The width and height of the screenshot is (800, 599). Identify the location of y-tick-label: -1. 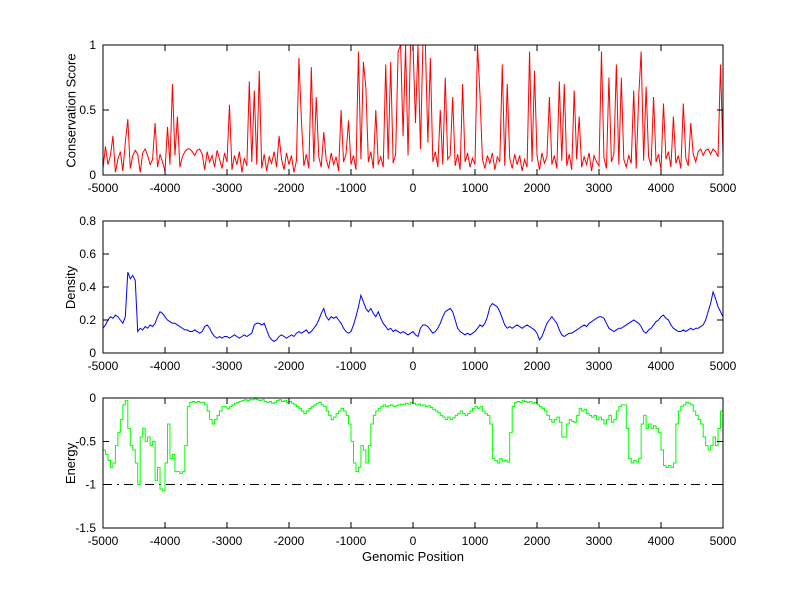
(90, 485).